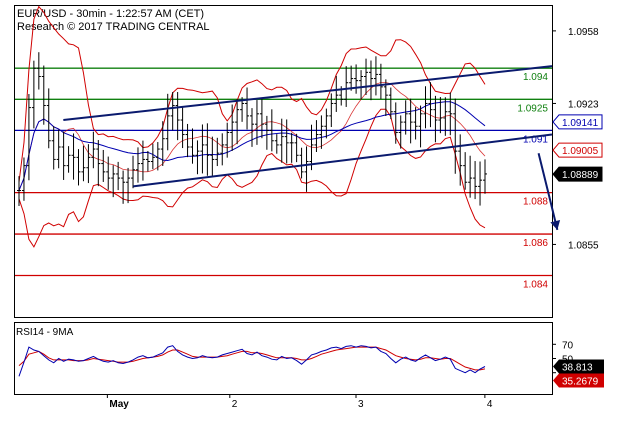 The width and height of the screenshot is (625, 429). I want to click on rsi-value-tag-label: 38.813, so click(577, 367).